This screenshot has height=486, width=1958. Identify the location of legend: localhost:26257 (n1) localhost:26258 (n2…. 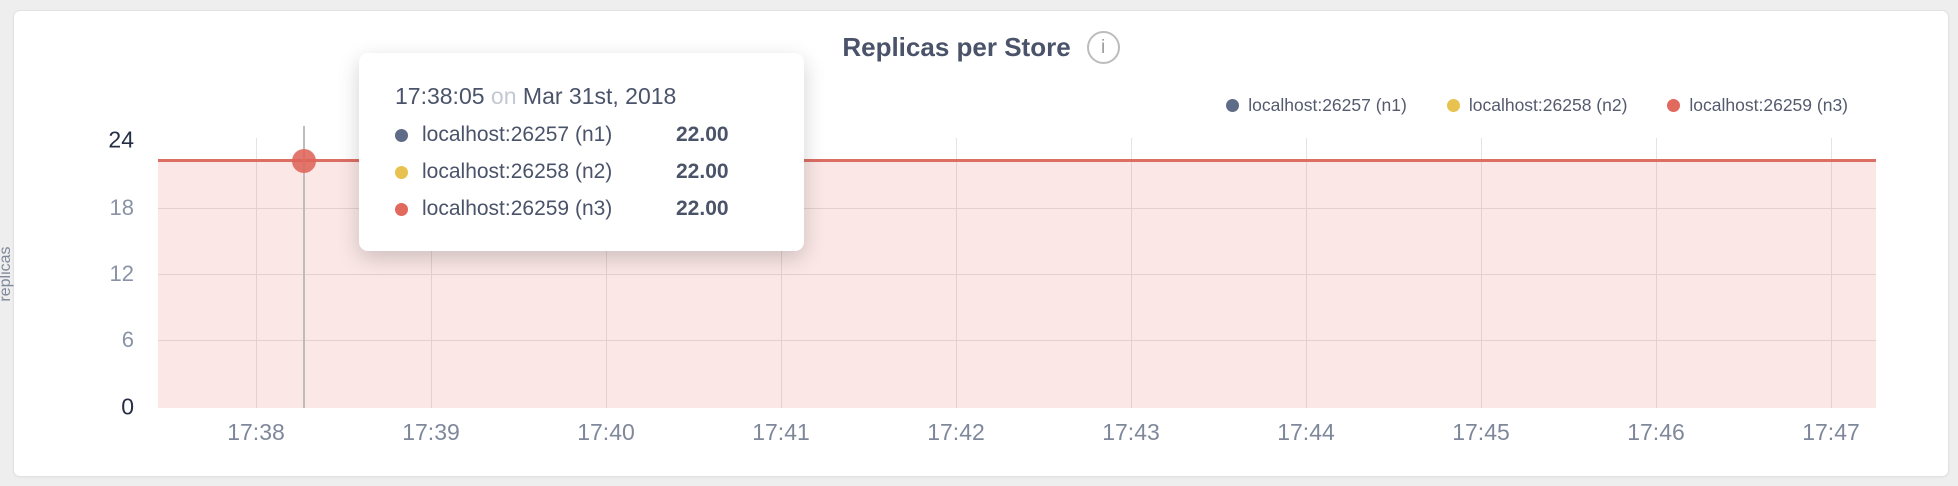
(1537, 105).